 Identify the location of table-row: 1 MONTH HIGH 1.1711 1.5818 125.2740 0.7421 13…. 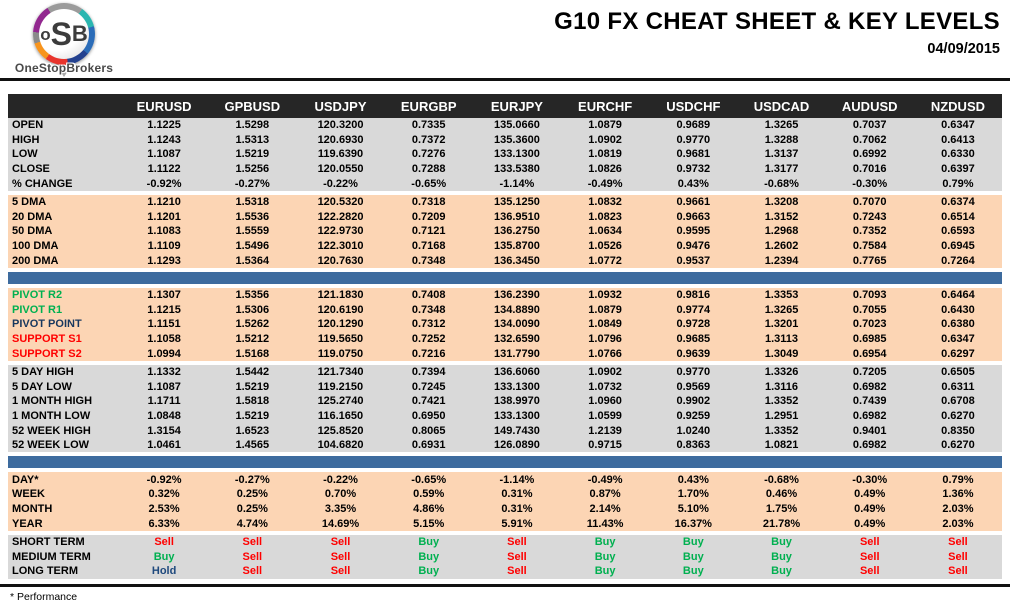
(505, 401).